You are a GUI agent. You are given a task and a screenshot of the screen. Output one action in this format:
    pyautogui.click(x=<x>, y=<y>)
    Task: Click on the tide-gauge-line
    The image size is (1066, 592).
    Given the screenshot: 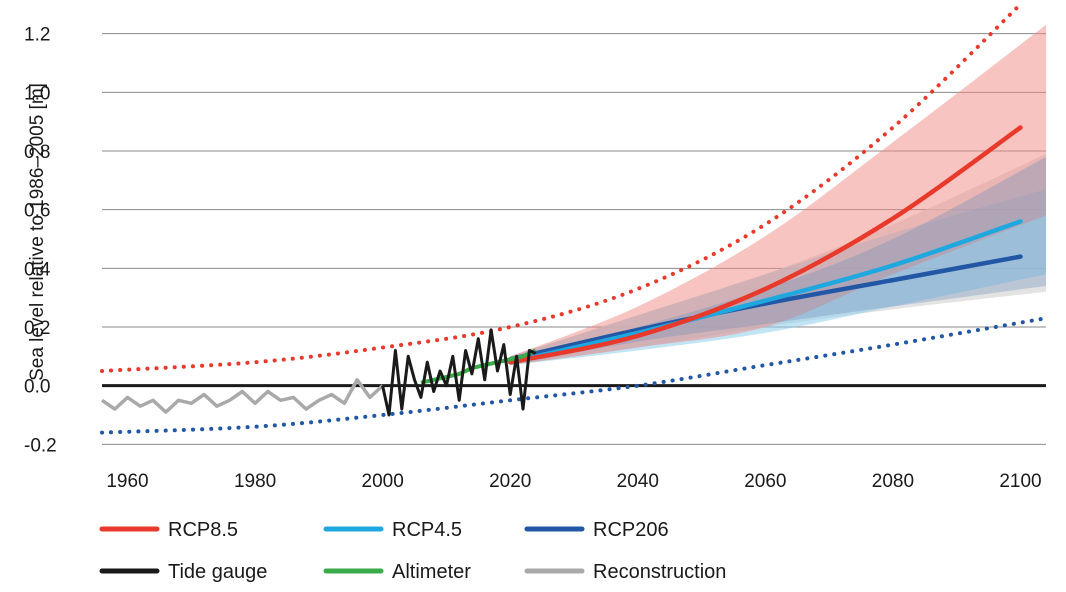 What is the action you would take?
    pyautogui.click(x=459, y=372)
    